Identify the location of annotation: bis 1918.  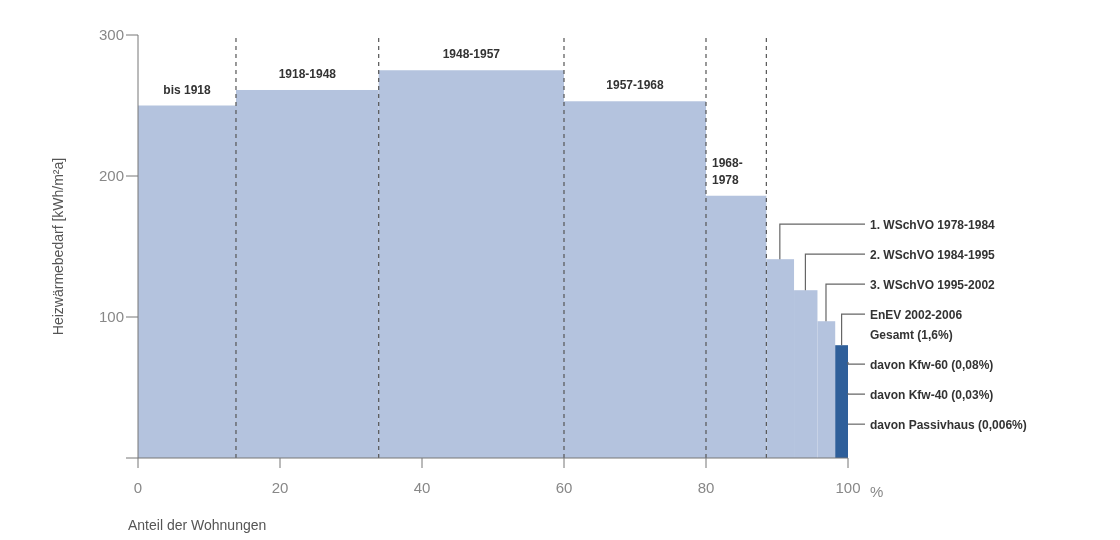
(187, 89).